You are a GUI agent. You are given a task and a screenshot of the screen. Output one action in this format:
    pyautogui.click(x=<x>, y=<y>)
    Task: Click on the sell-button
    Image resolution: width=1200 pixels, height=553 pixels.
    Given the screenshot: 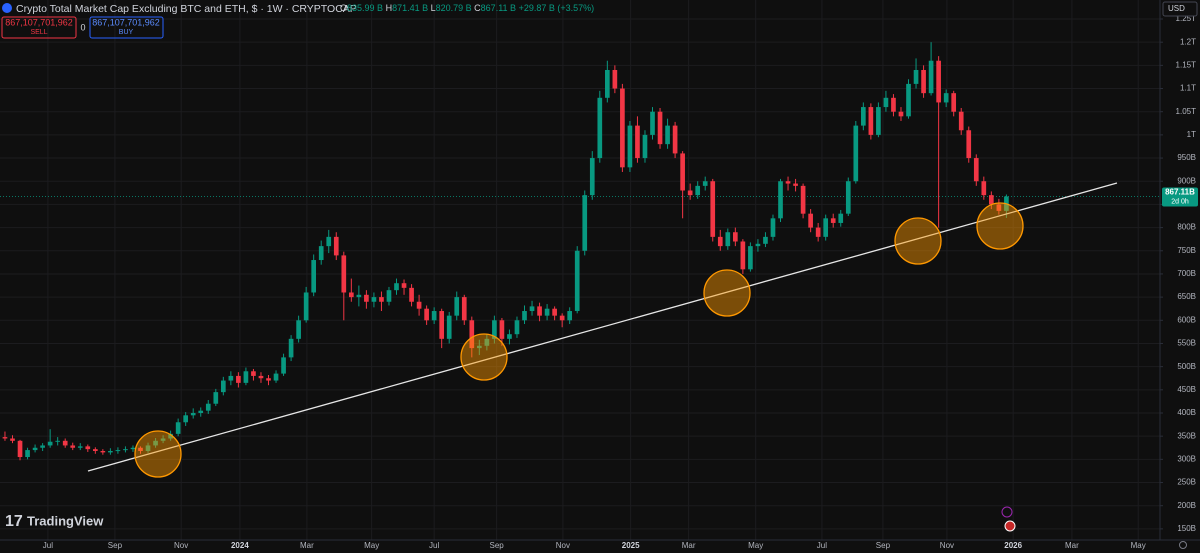 What is the action you would take?
    pyautogui.click(x=39, y=27)
    